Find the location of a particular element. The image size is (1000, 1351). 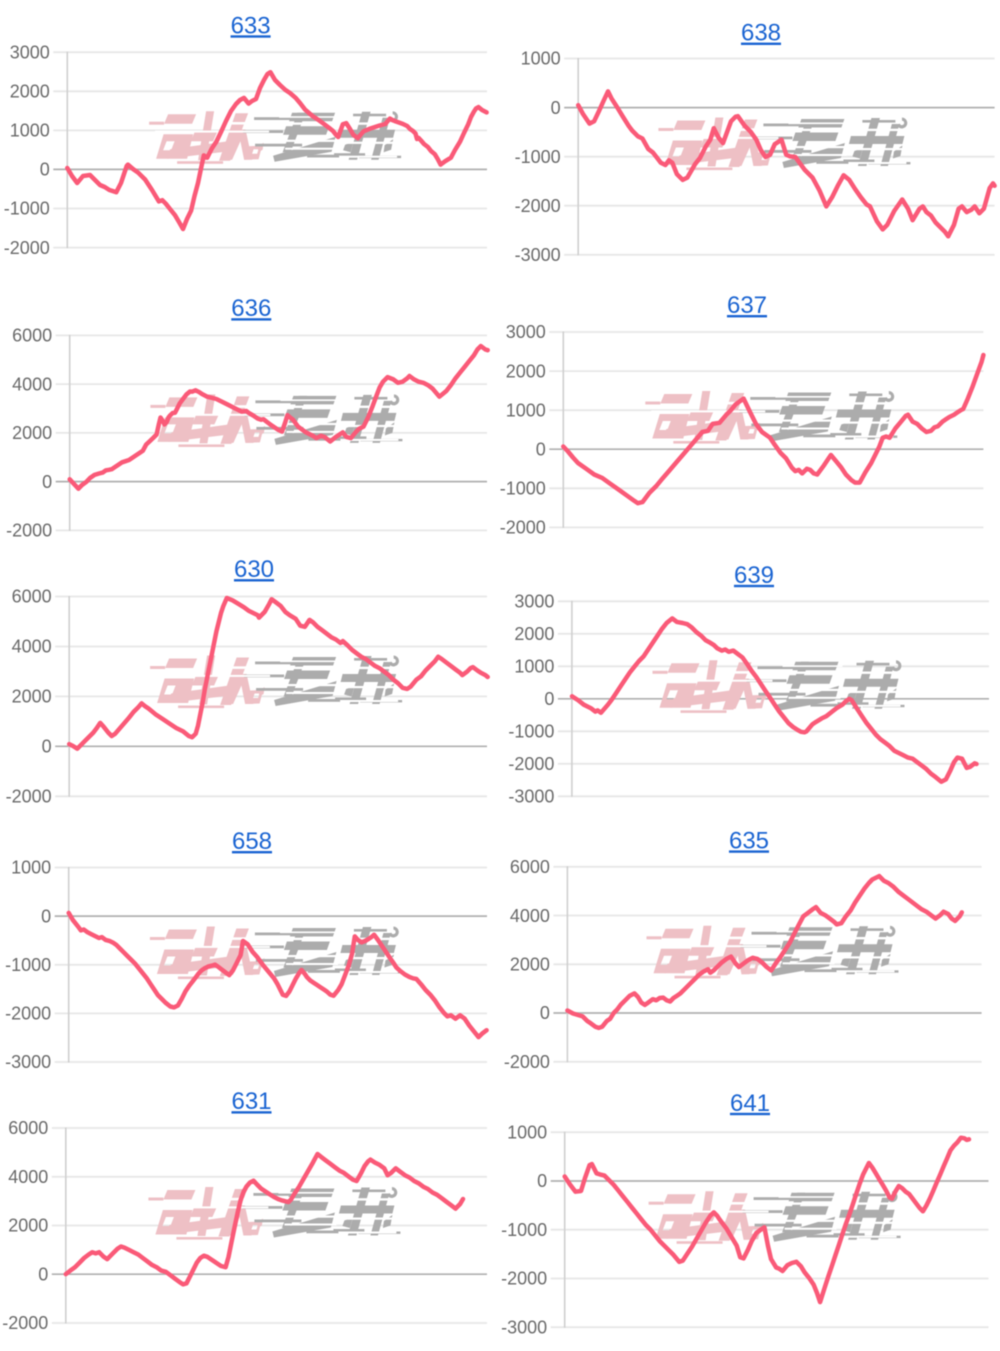

svg-text: 630 is located at coordinates (254, 569).